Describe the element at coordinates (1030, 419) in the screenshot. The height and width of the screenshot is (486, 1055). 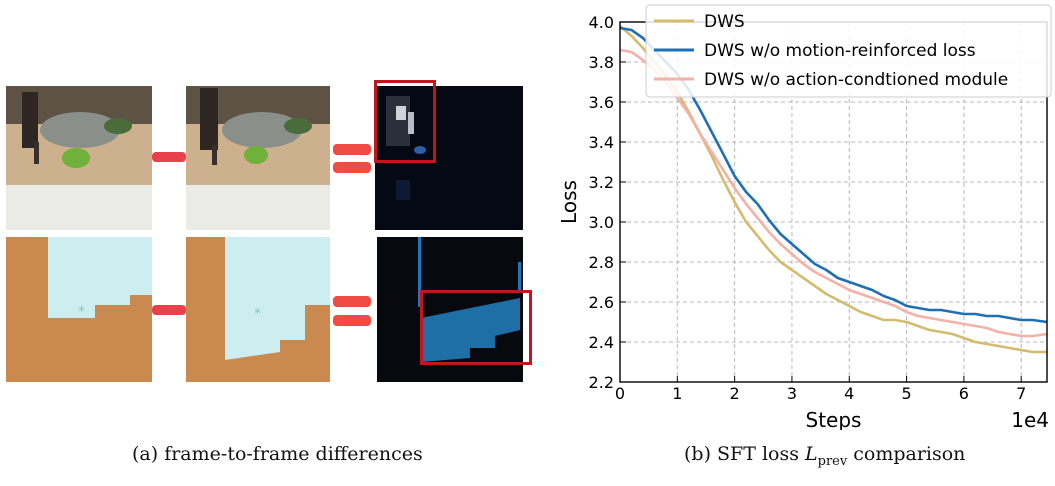
I see `x-scale-label: 1e4` at that location.